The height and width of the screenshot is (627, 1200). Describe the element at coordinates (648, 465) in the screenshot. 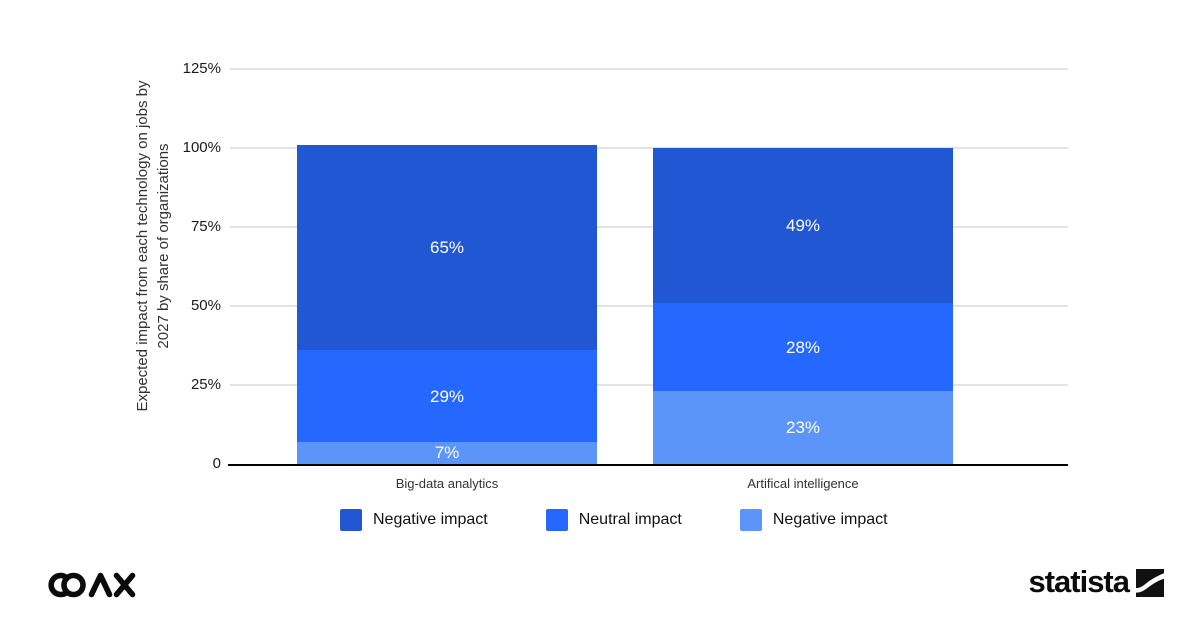

I see `x-axis-line` at that location.